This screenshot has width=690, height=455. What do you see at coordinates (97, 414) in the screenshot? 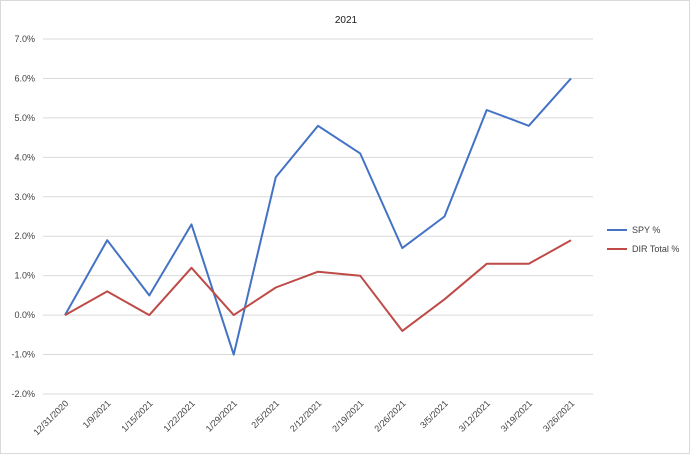
I see `x-tick-label: 1/9/2021` at bounding box center [97, 414].